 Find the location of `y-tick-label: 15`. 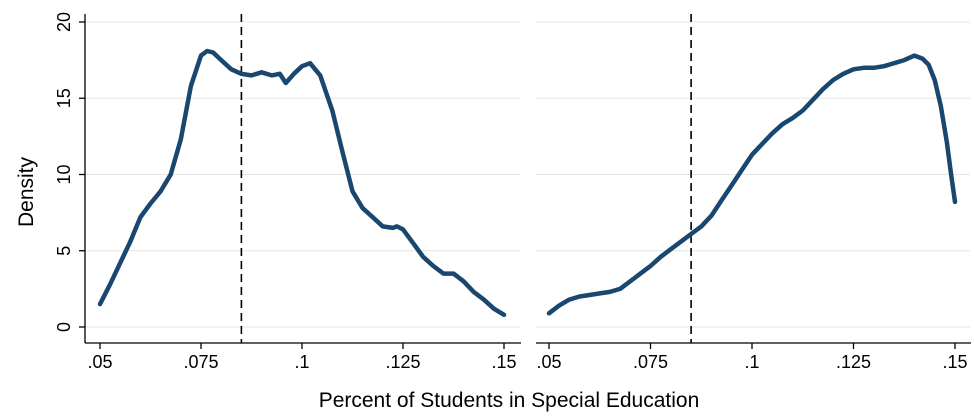

y-tick-label: 15 is located at coordinates (64, 98).